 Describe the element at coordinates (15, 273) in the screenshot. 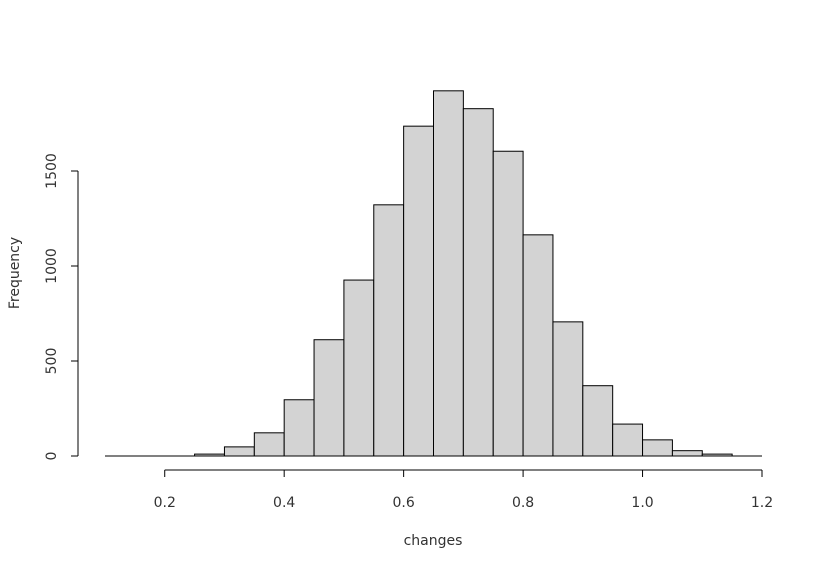

I see `y-axis-title: Frequency` at that location.